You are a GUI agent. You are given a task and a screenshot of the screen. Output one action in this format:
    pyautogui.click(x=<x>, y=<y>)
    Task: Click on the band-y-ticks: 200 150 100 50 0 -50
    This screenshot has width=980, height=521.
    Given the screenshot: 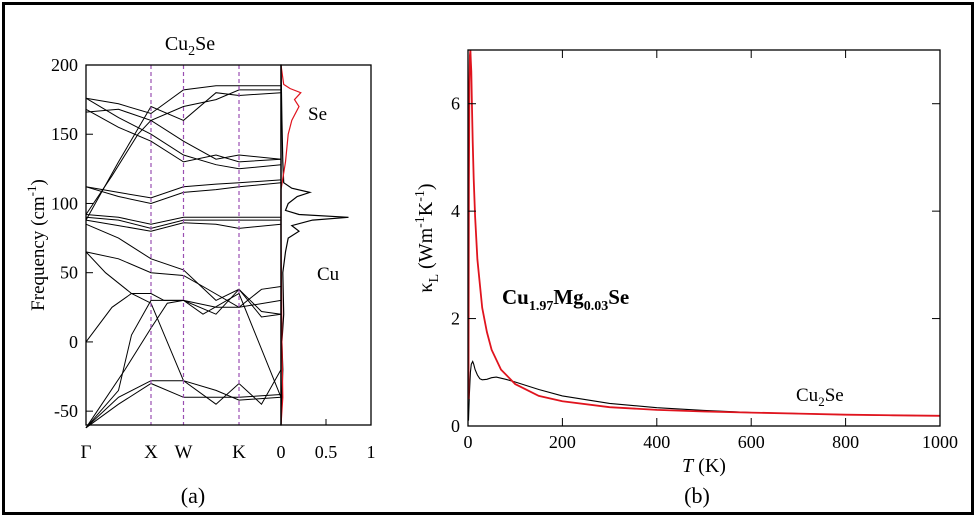 What is the action you would take?
    pyautogui.click(x=72, y=238)
    